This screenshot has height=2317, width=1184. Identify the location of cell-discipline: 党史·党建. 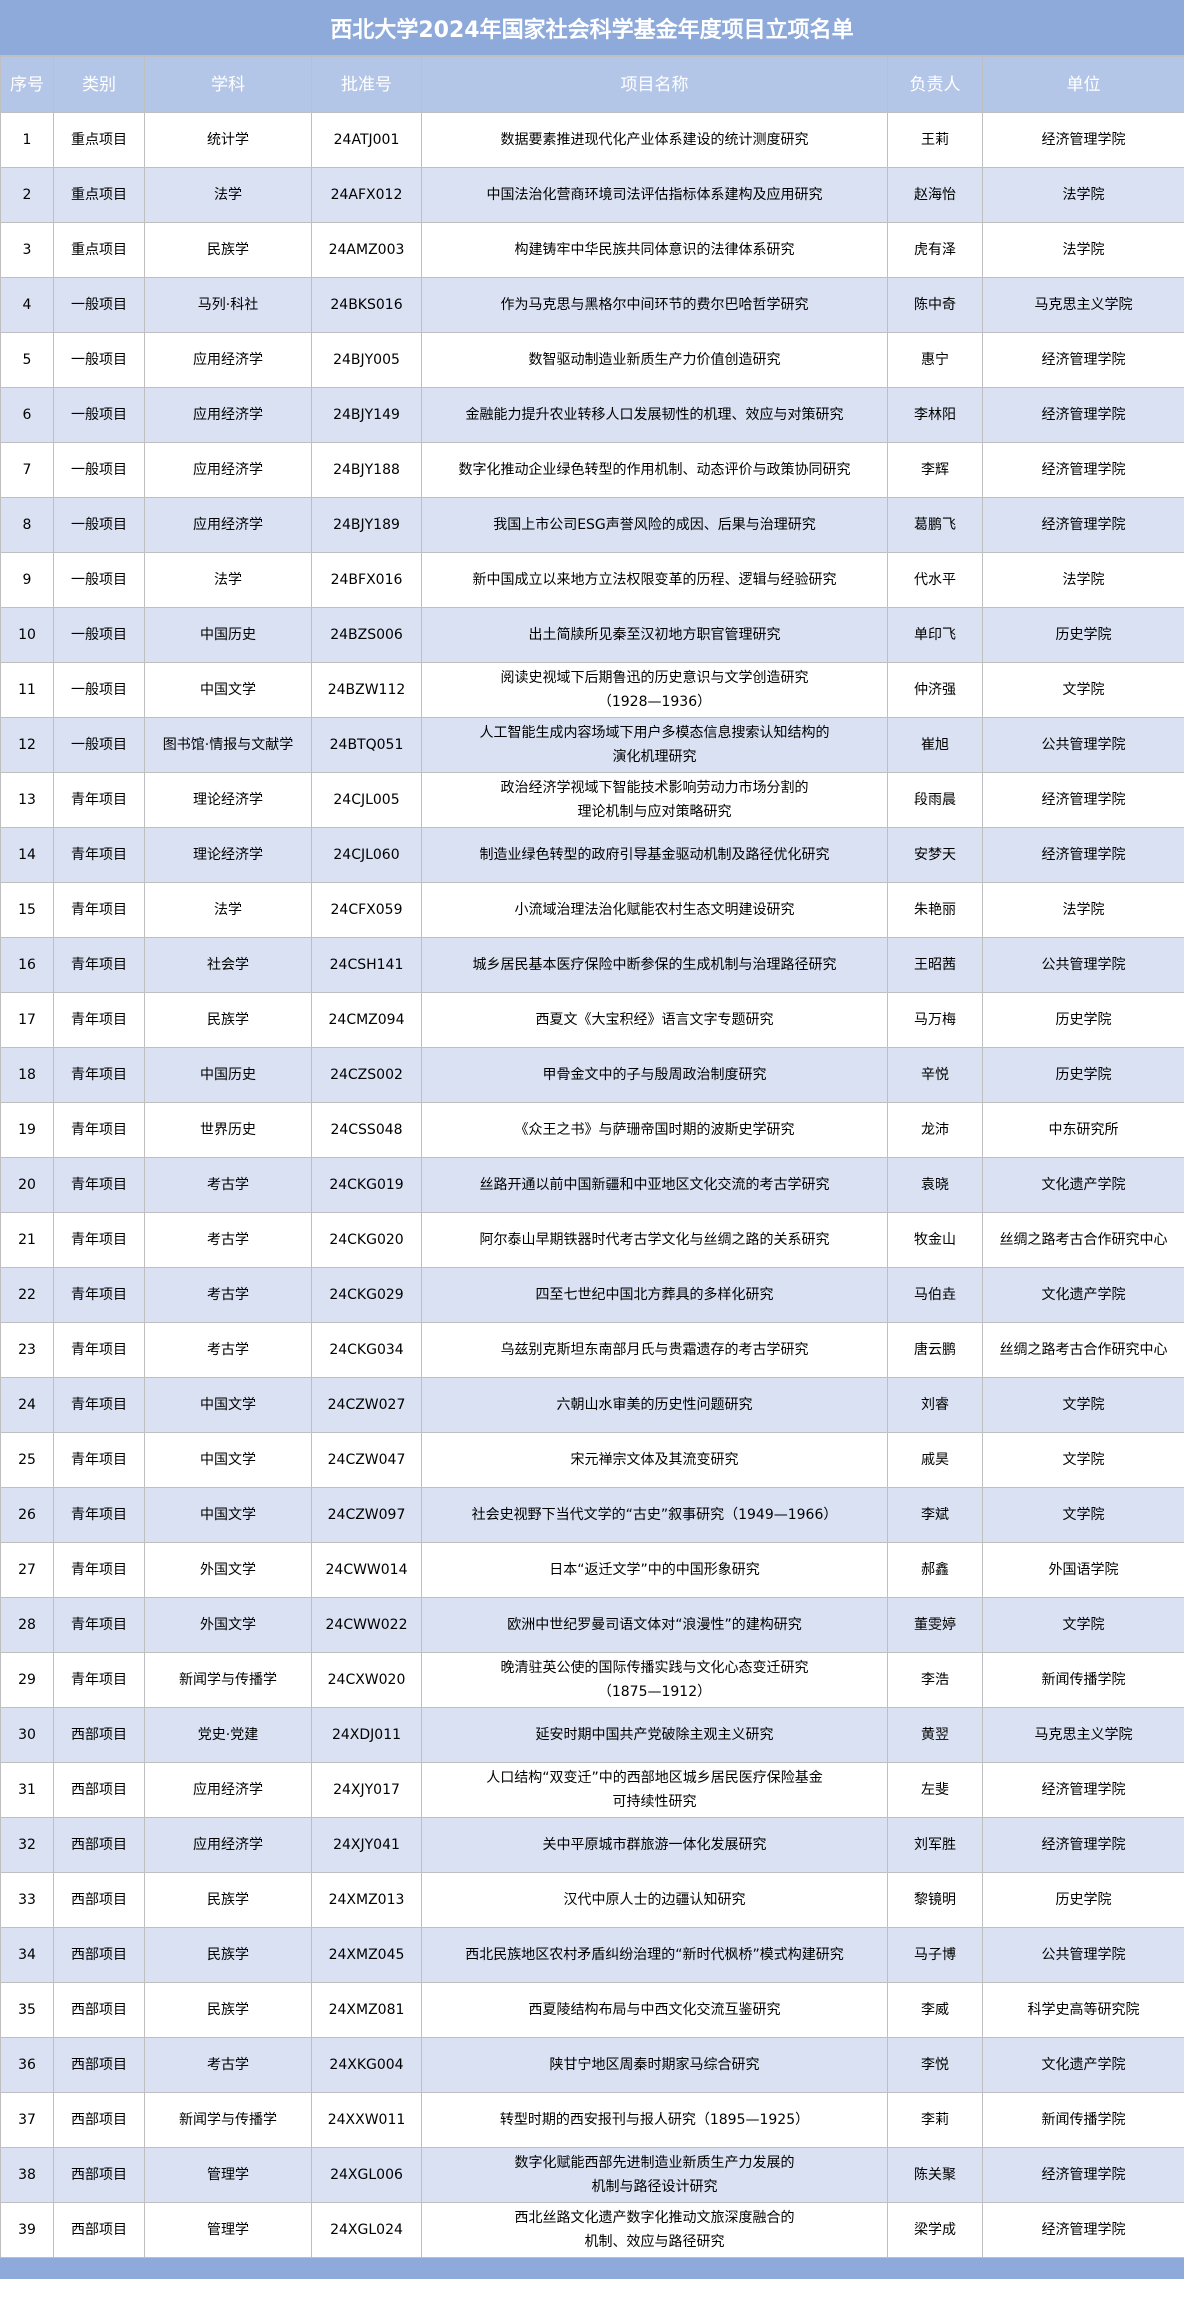
(228, 1735).